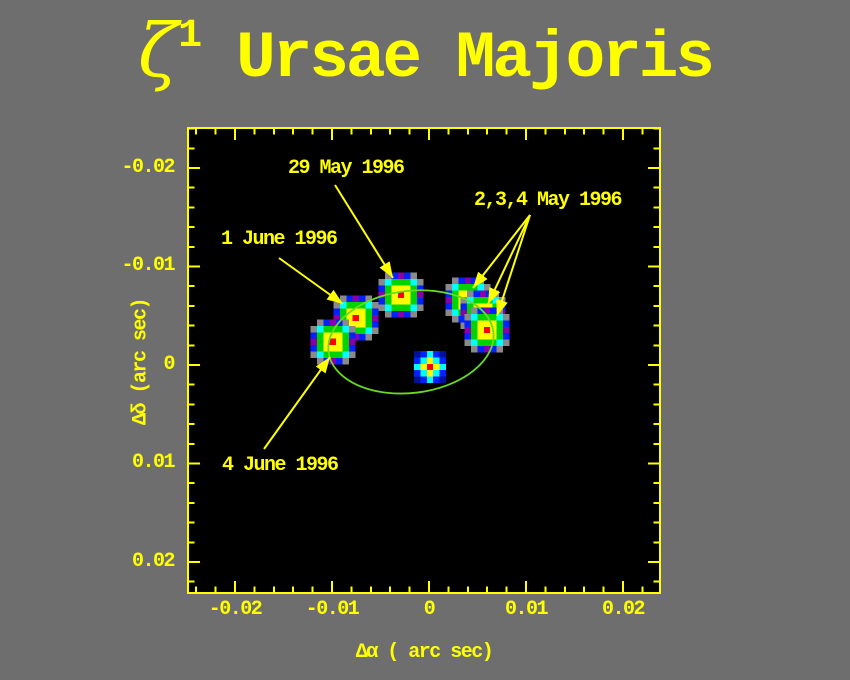 The width and height of the screenshot is (850, 680). I want to click on title-zeta-symbol: ζ, so click(158, 51).